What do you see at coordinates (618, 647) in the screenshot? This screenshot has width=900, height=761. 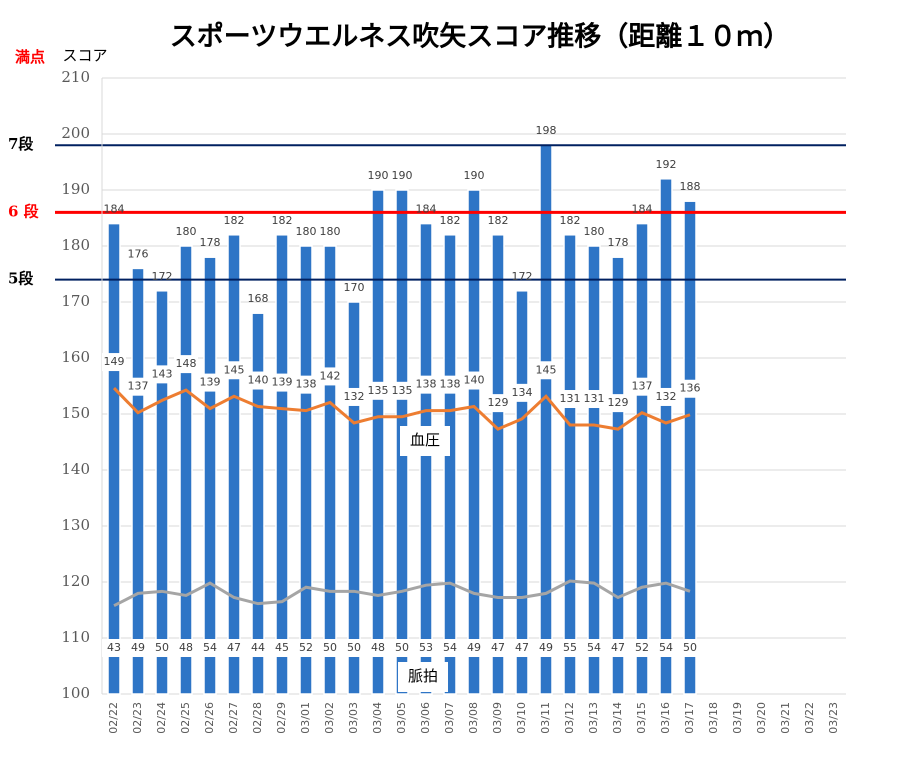 I see `value-label: 47` at bounding box center [618, 647].